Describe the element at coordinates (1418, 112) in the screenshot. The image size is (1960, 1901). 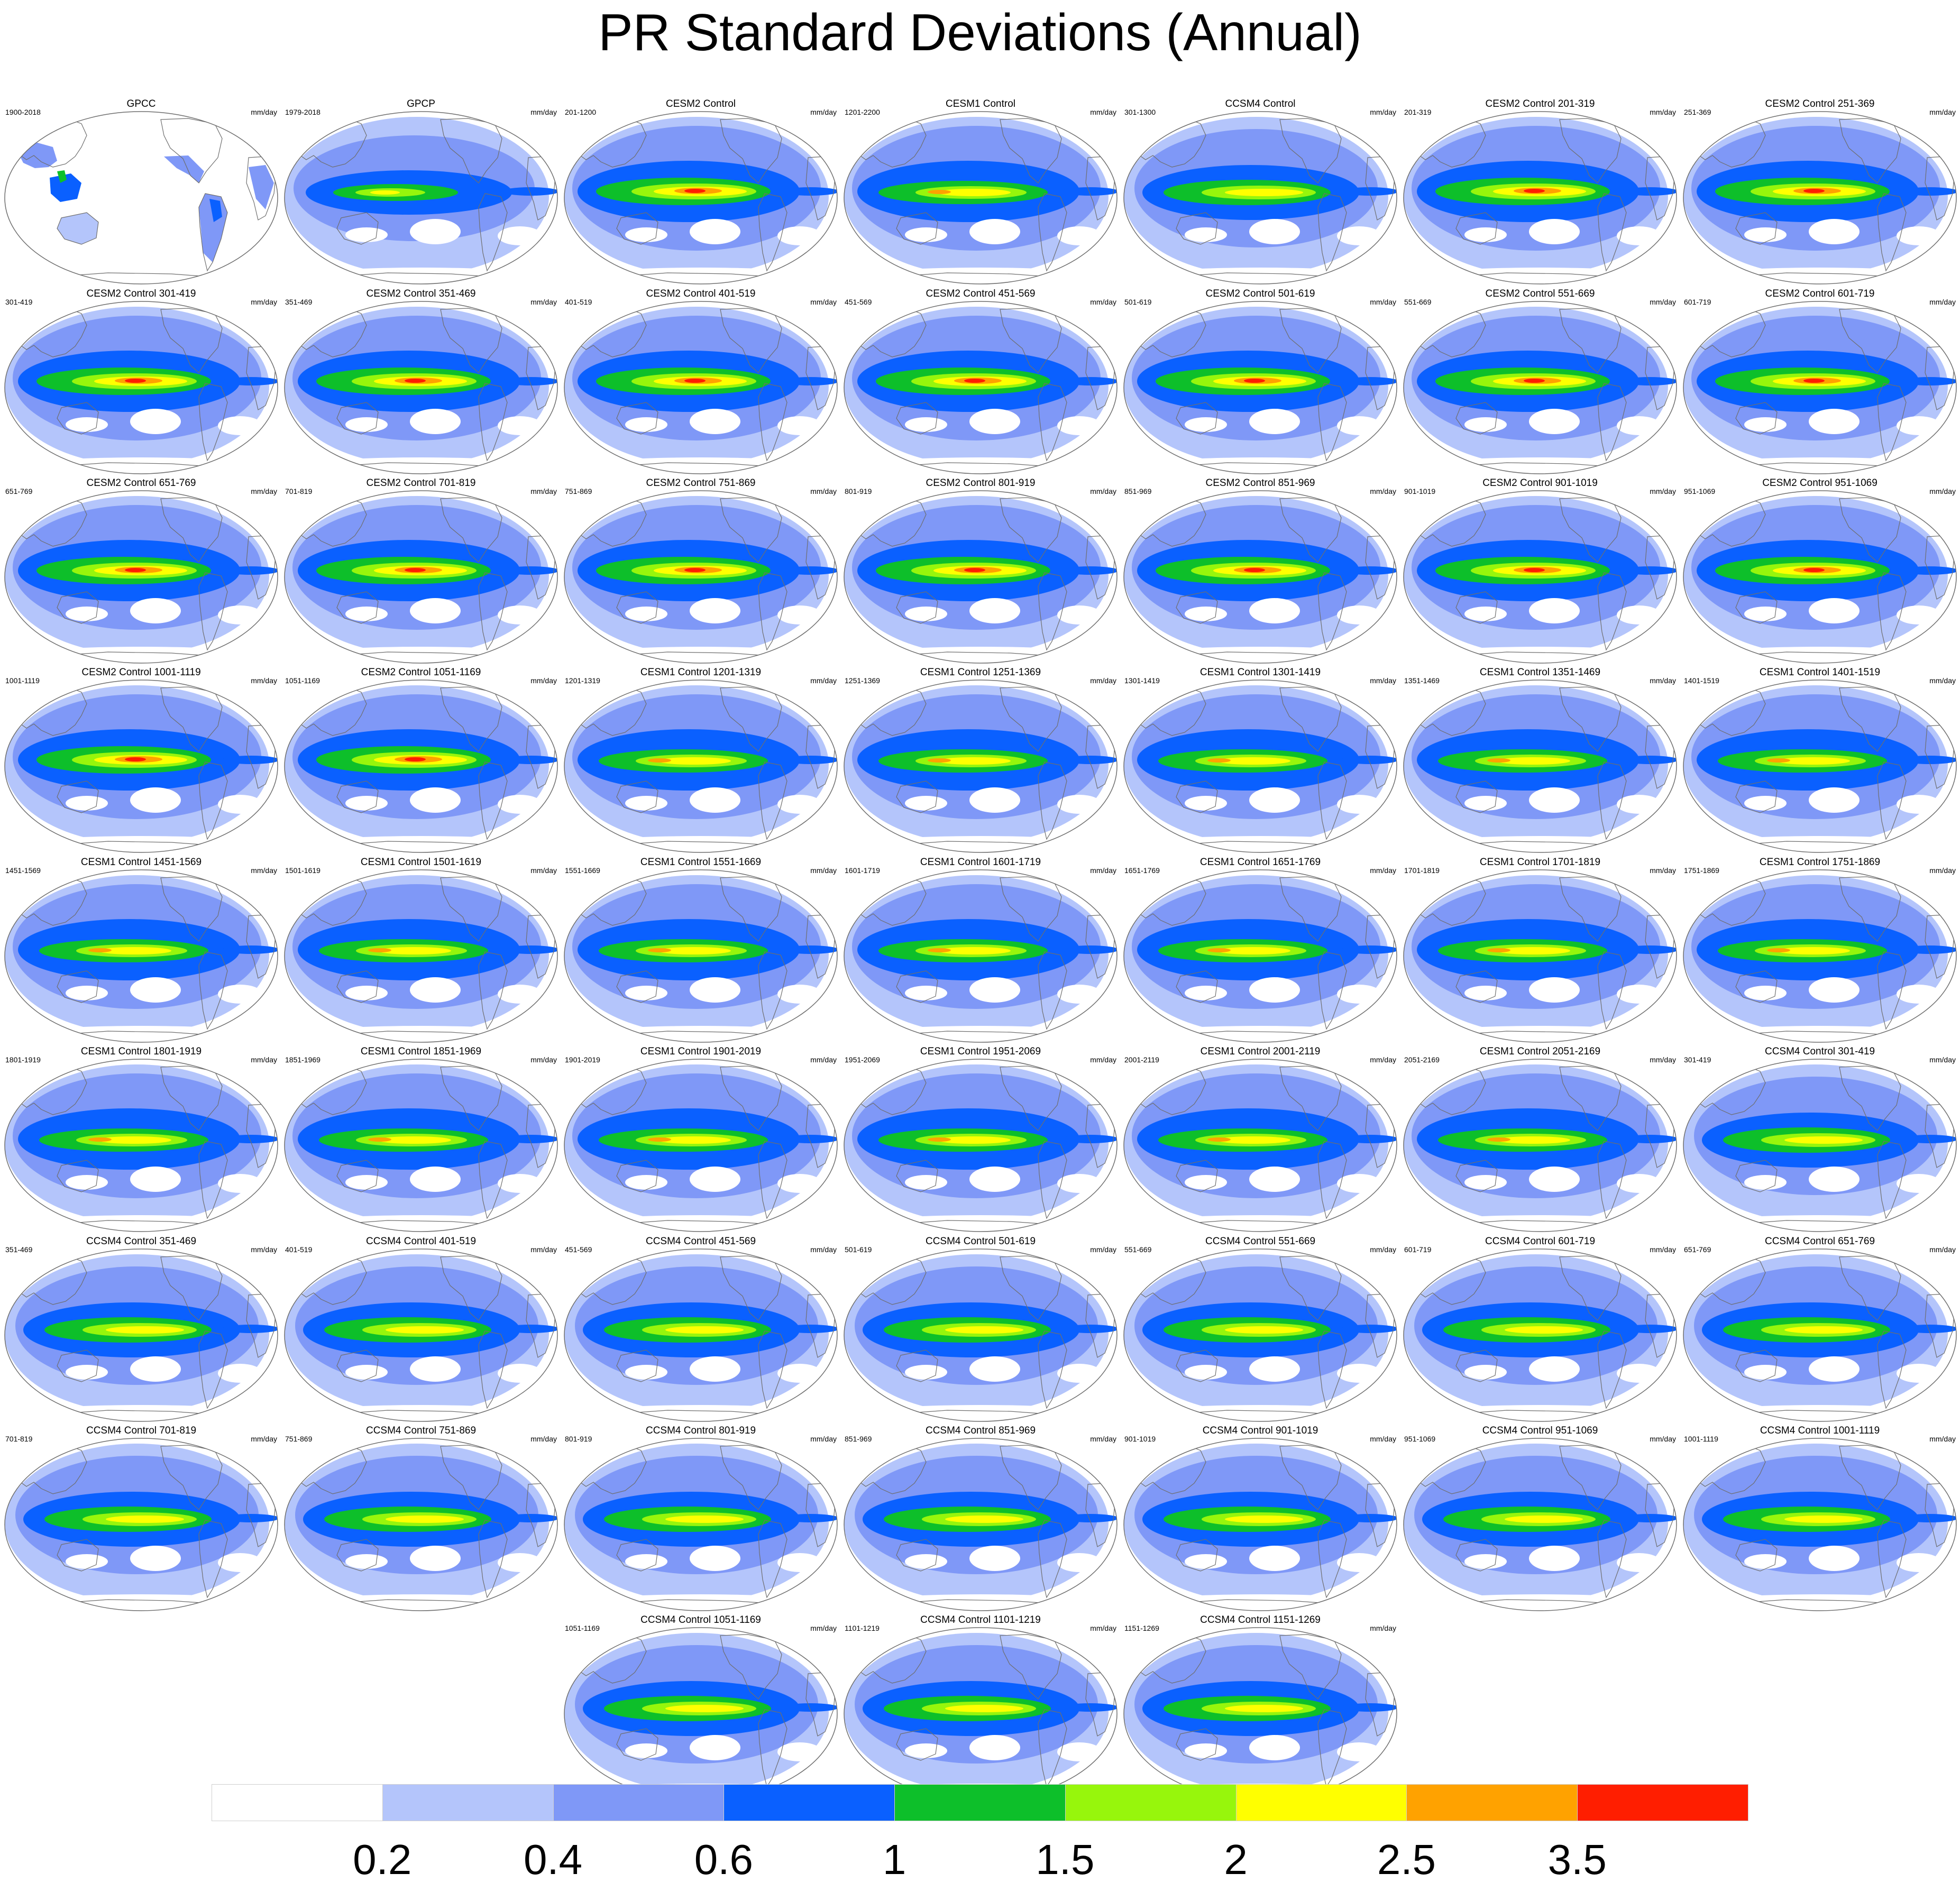
I see `panel-years: 201-319` at that location.